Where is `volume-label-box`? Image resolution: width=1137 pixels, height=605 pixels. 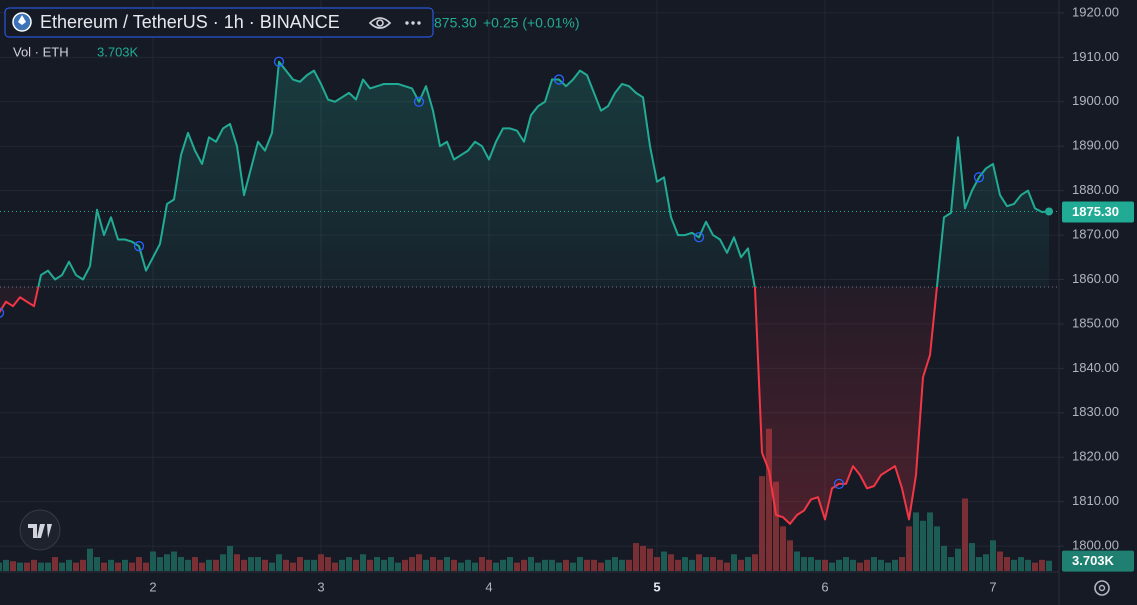 volume-label-box is located at coordinates (1098, 561).